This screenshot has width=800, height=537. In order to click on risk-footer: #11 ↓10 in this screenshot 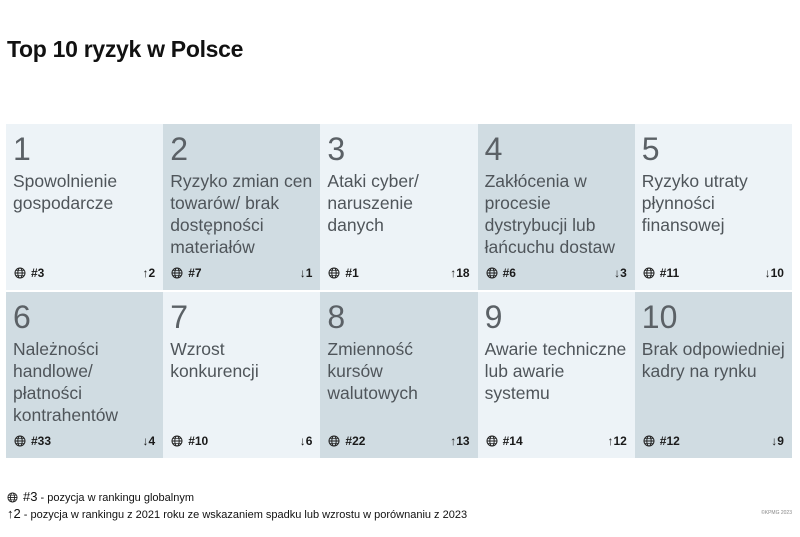, I will do `click(713, 274)`.